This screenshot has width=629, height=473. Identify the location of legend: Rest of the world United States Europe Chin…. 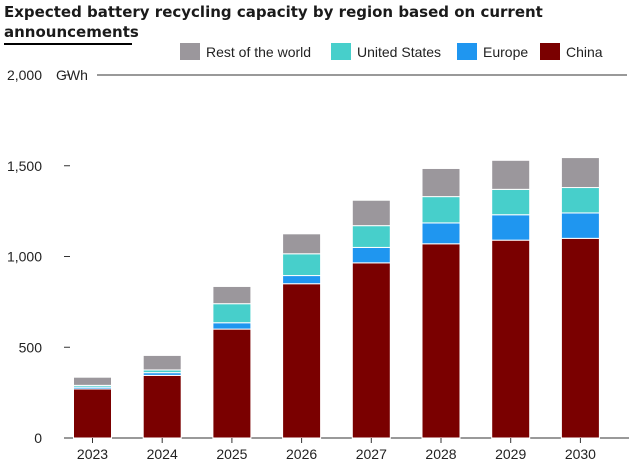
(391, 51).